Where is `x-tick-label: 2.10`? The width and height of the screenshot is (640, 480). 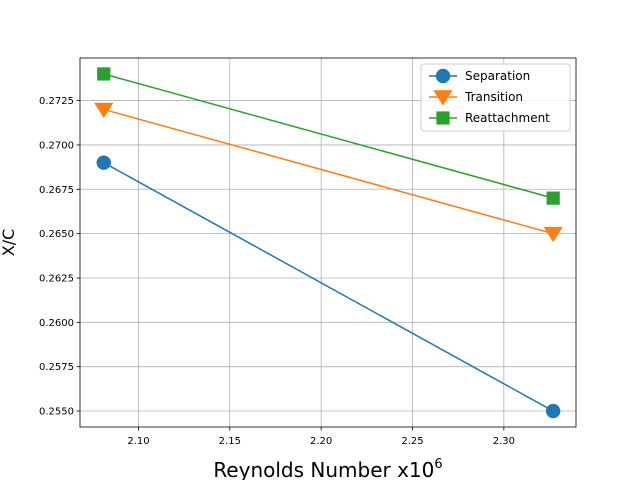 x-tick-label: 2.10 is located at coordinates (138, 441).